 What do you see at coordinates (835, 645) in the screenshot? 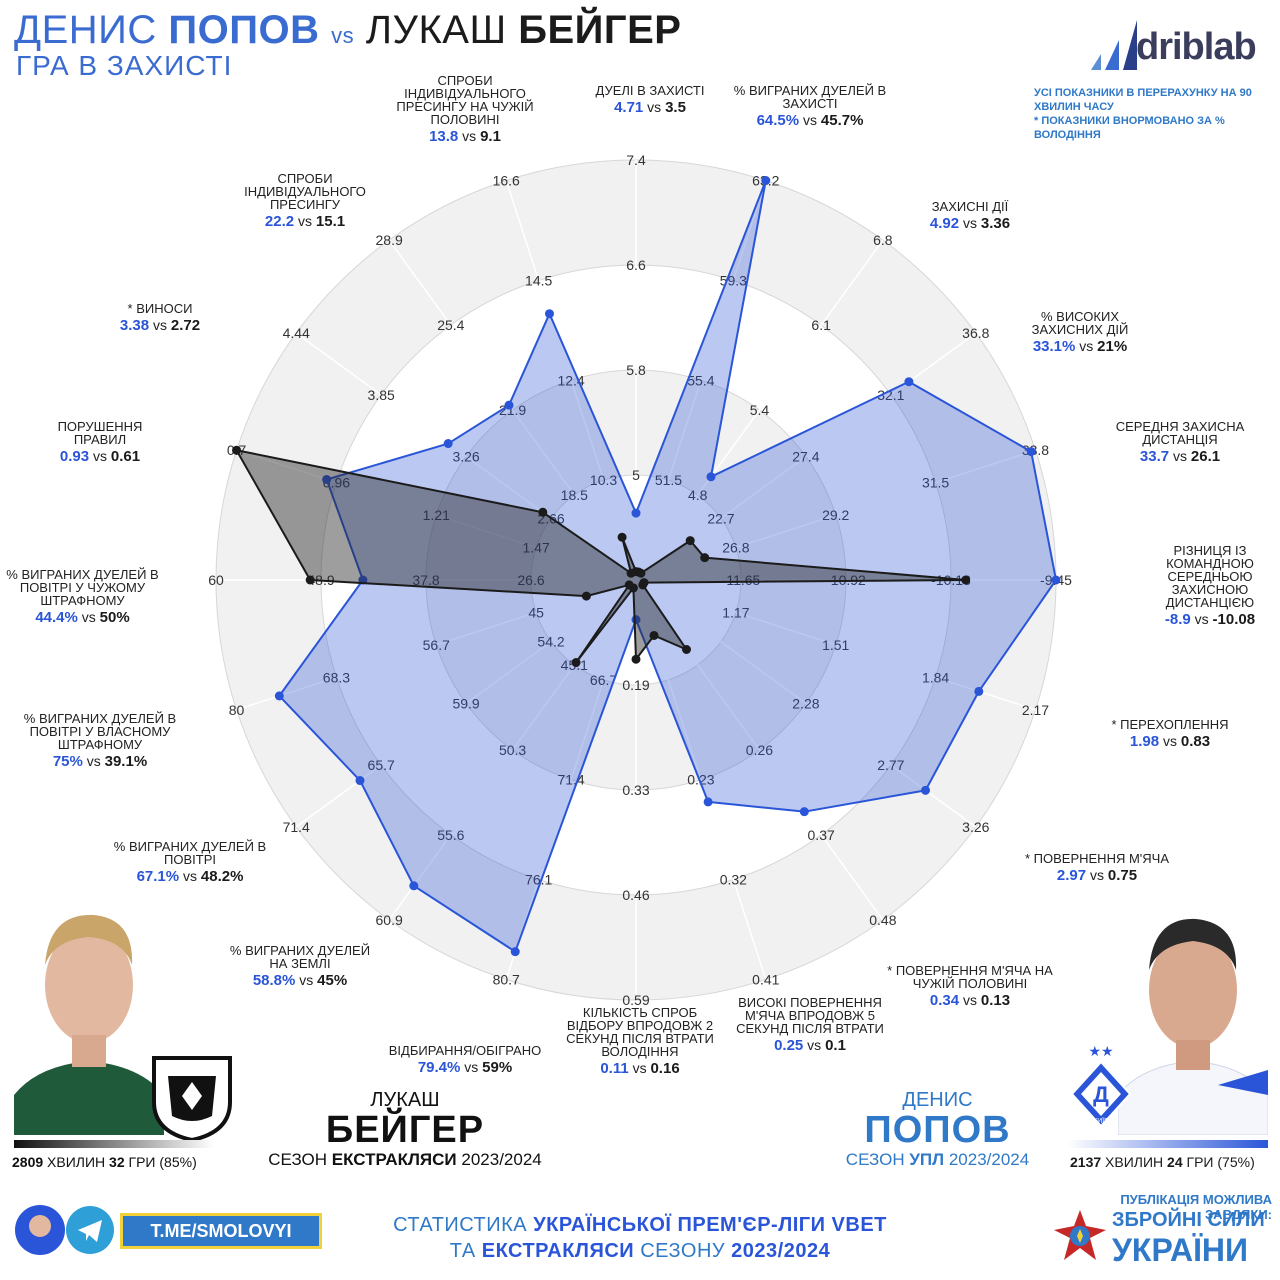
I see `radar-tick-label: 1.51` at bounding box center [835, 645].